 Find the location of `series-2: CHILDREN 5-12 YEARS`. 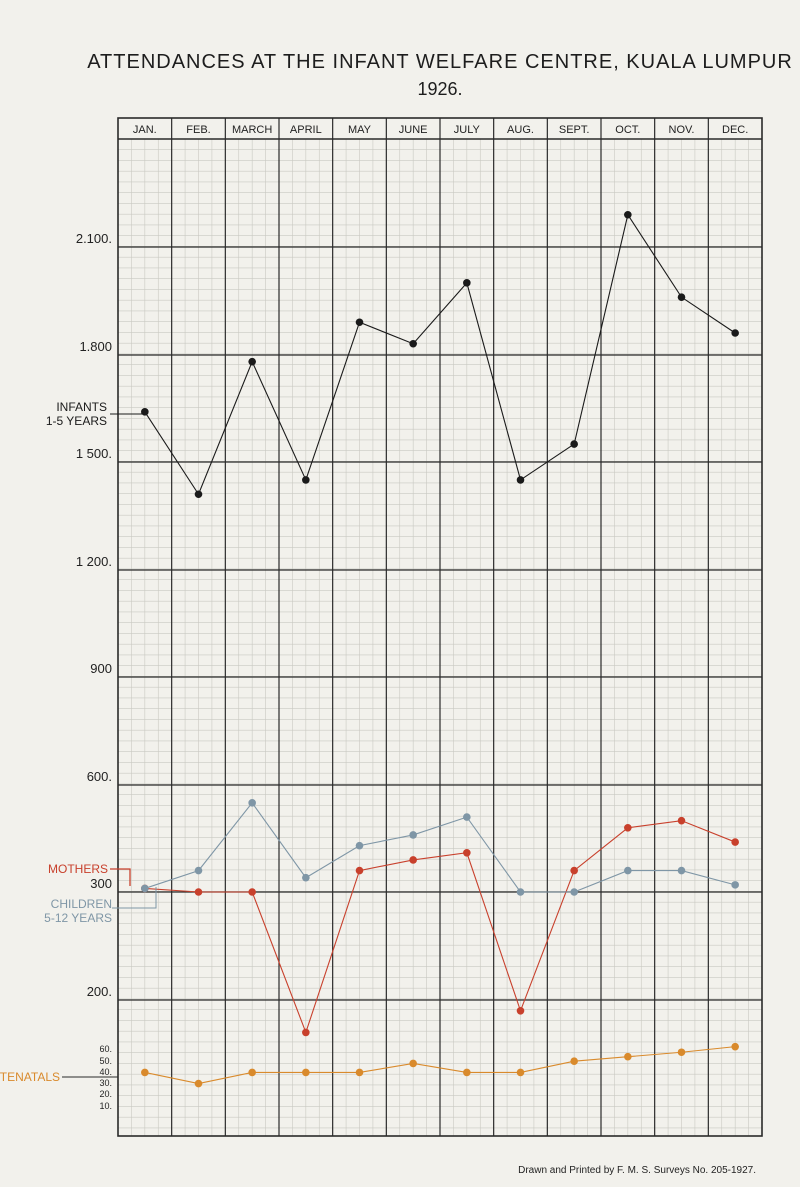

series-2: CHILDREN 5-12 YEARS is located at coordinates (440, 847).